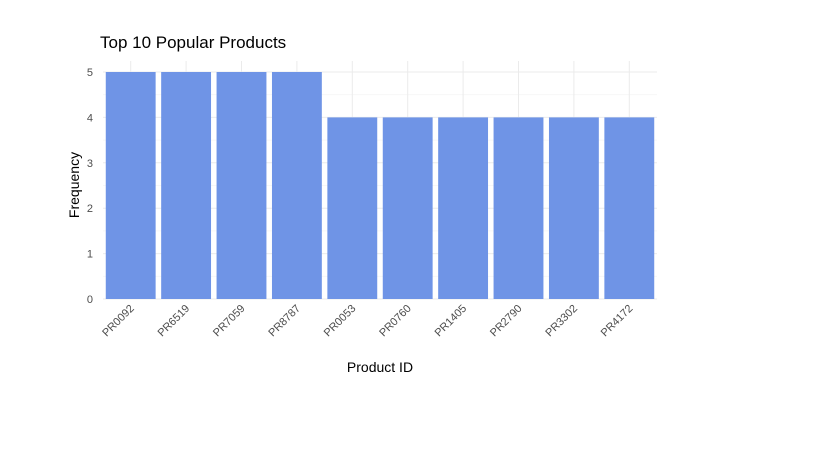 The width and height of the screenshot is (824, 454). Describe the element at coordinates (284, 321) in the screenshot. I see `x-tick-label: PR8787` at that location.